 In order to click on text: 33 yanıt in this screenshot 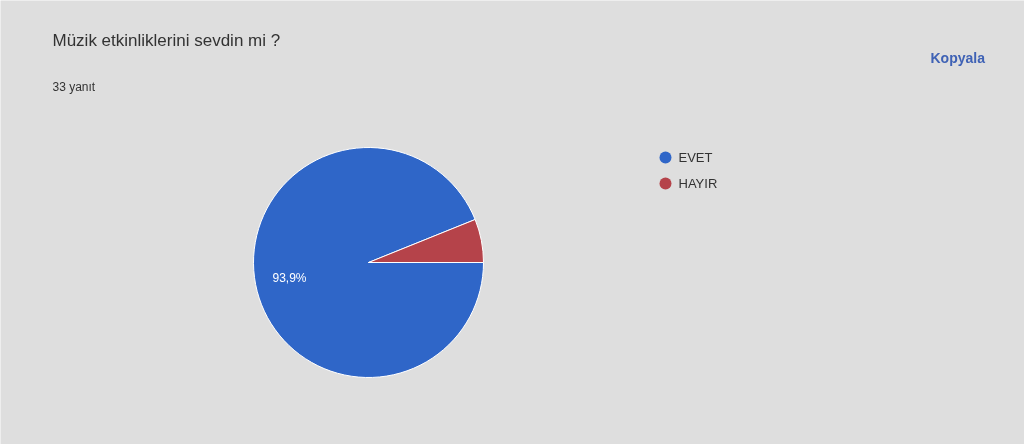, I will do `click(74, 86)`.